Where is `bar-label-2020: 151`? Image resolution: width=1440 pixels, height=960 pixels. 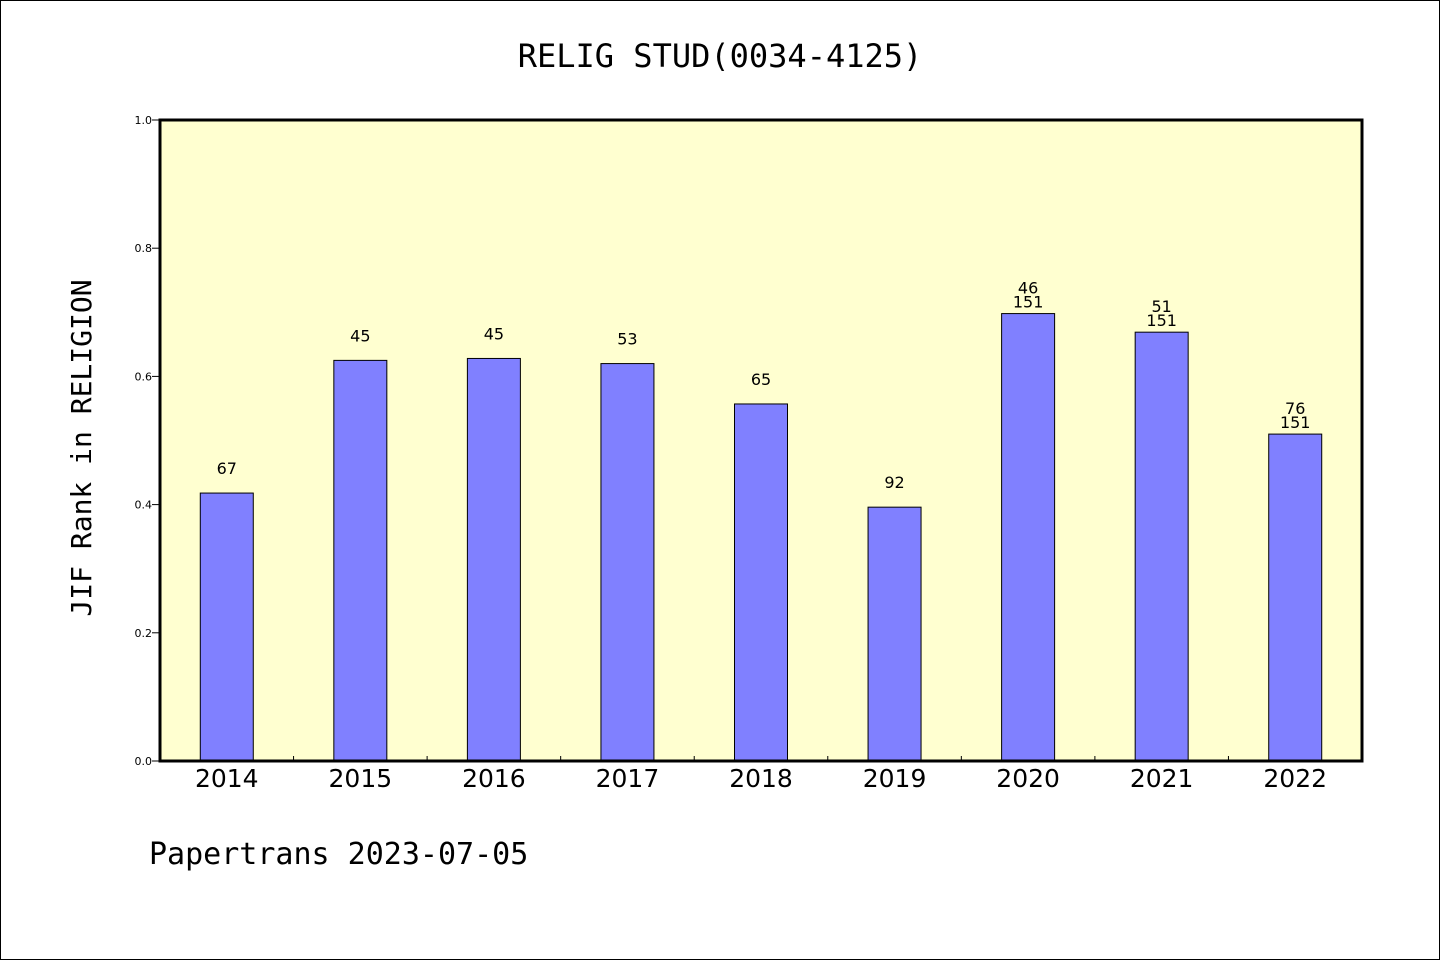 bar-label-2020: 151 is located at coordinates (1028, 302).